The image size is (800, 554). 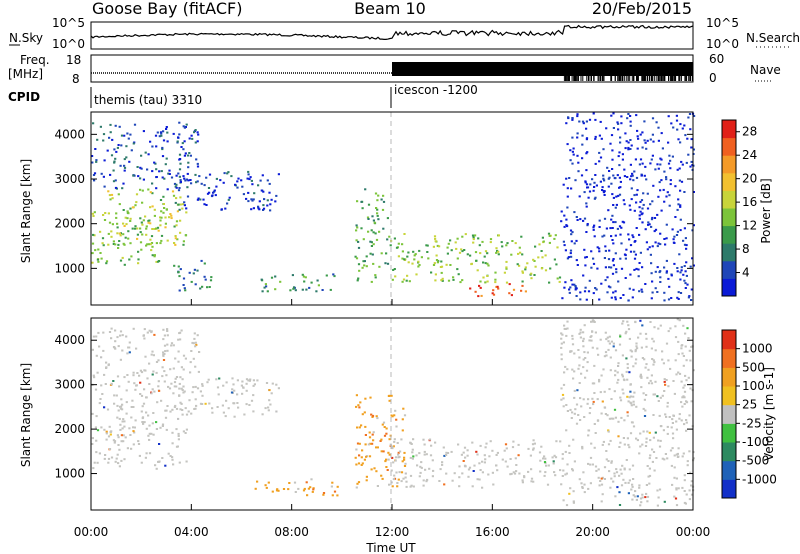 What do you see at coordinates (765, 70) in the screenshot?
I see `nave-label: Nave` at bounding box center [765, 70].